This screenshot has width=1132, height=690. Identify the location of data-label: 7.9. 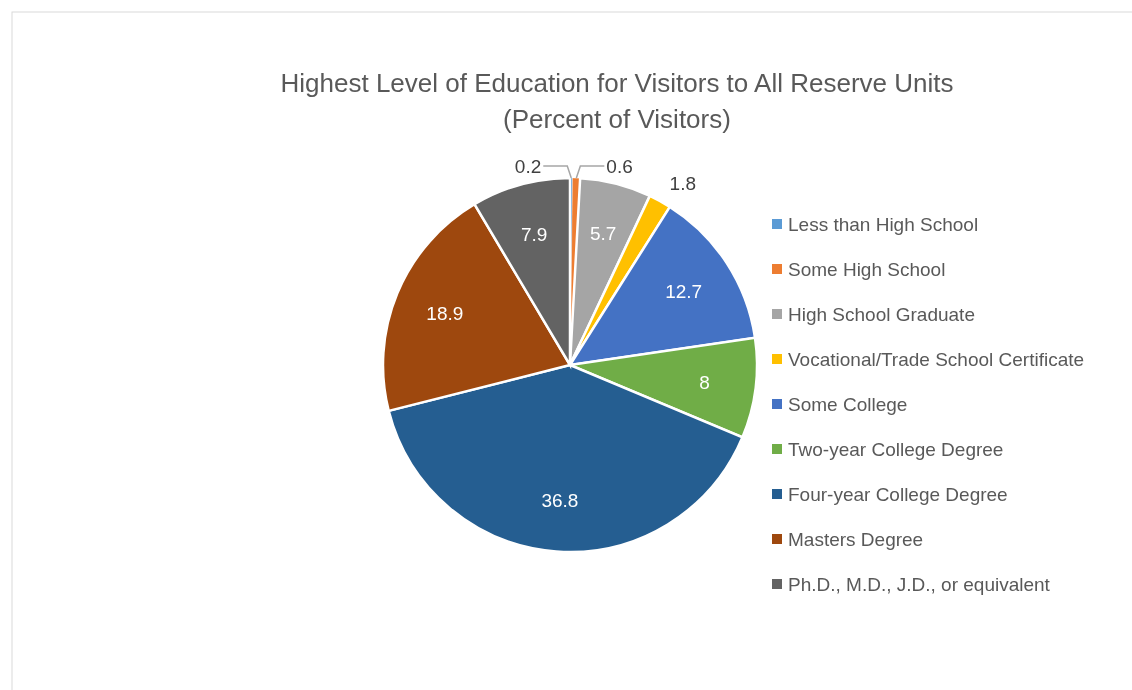
(534, 234).